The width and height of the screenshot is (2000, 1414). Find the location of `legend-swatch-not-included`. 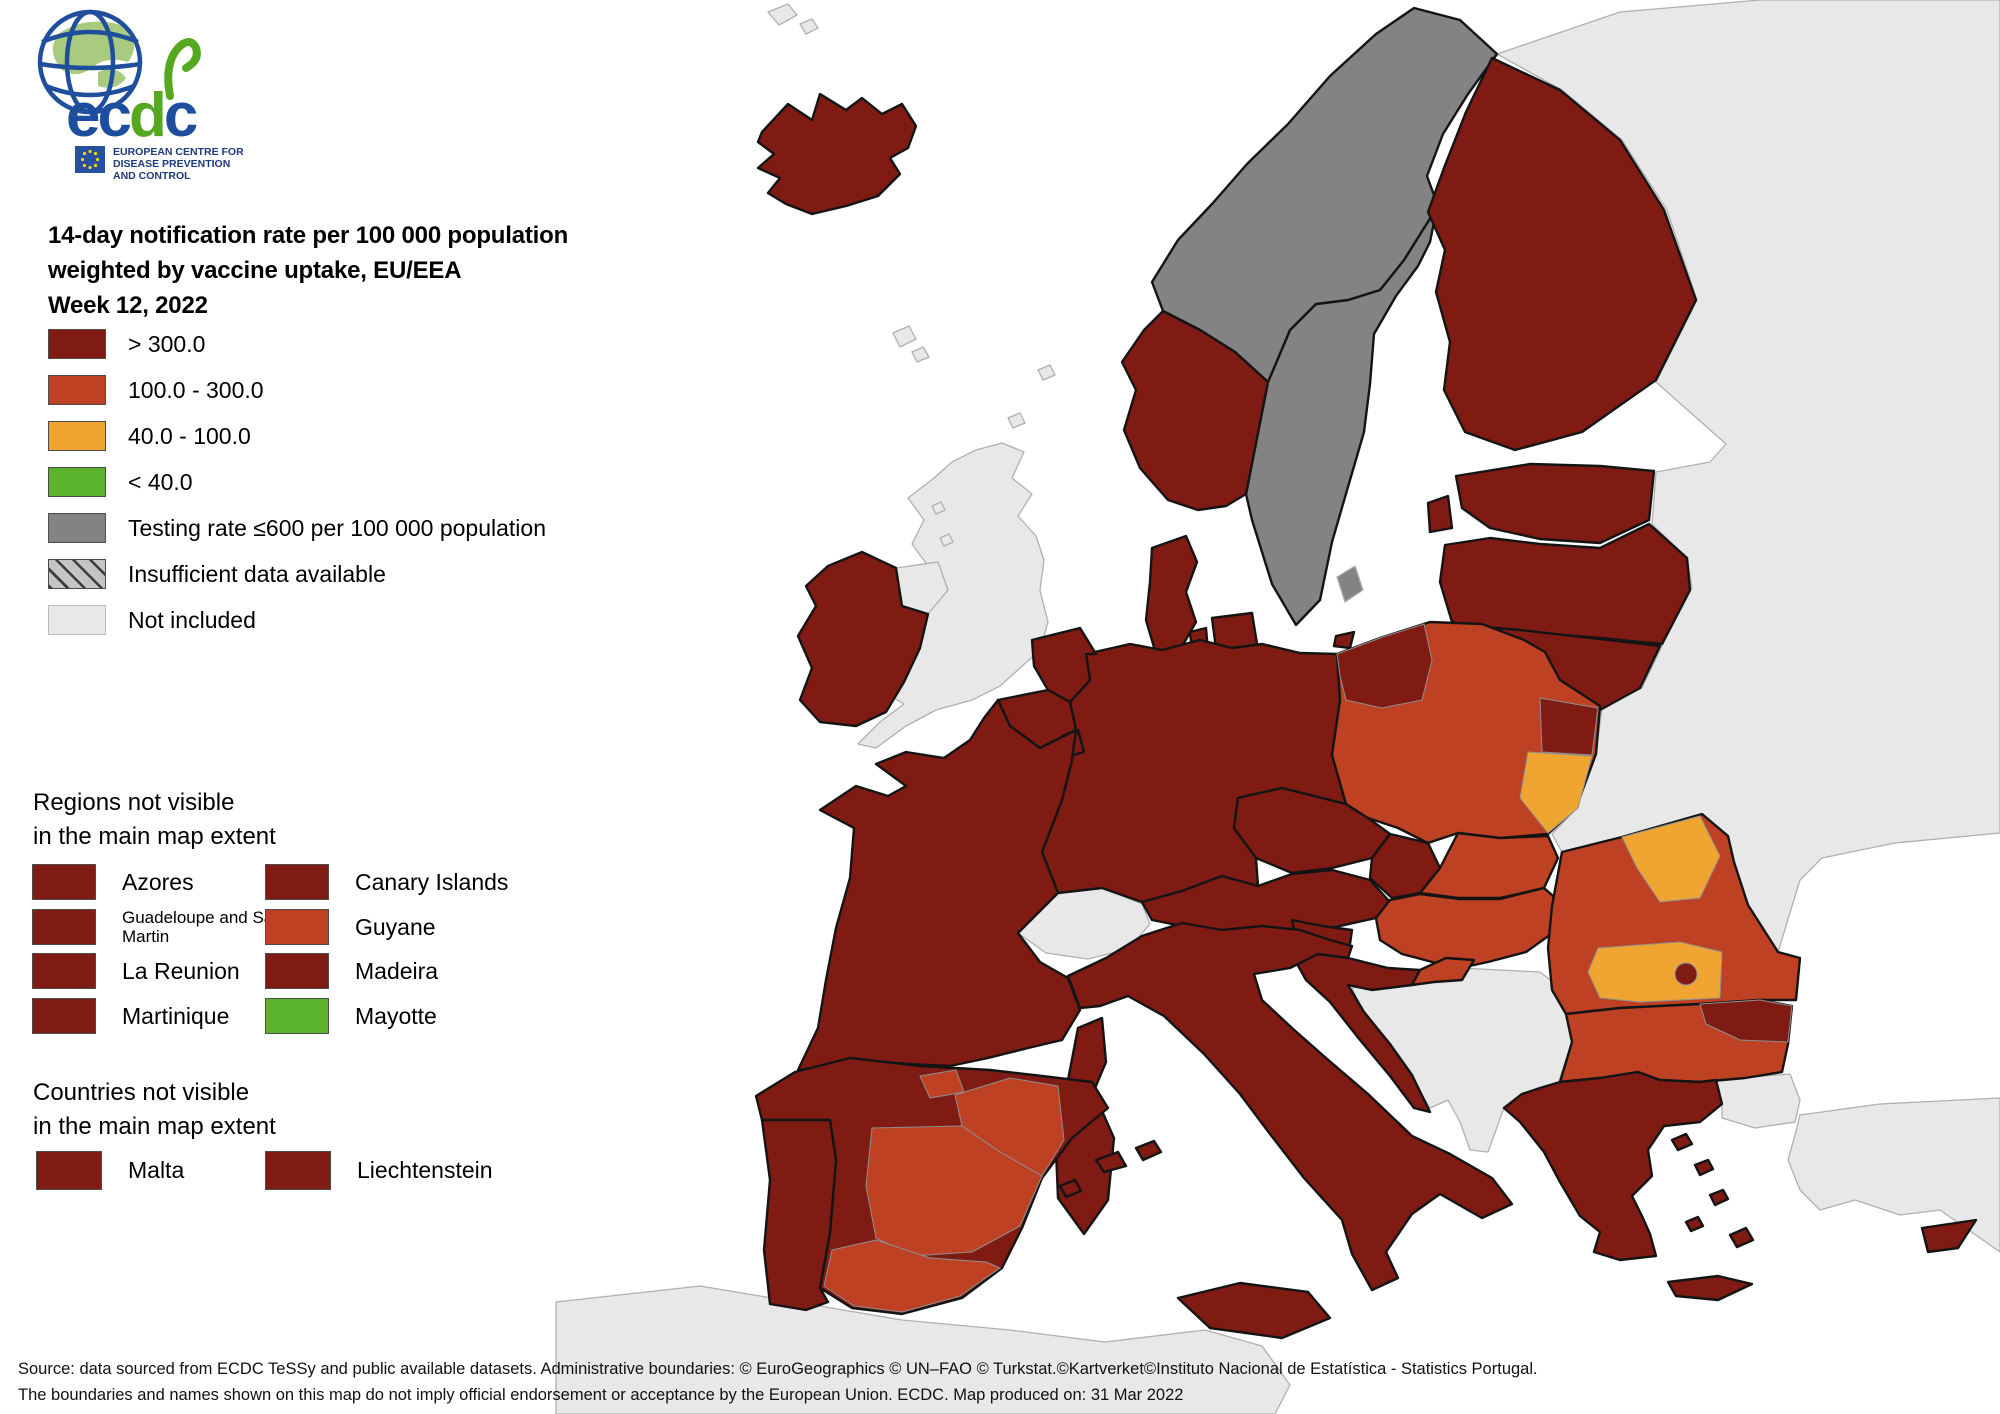

legend-swatch-not-included is located at coordinates (77, 620).